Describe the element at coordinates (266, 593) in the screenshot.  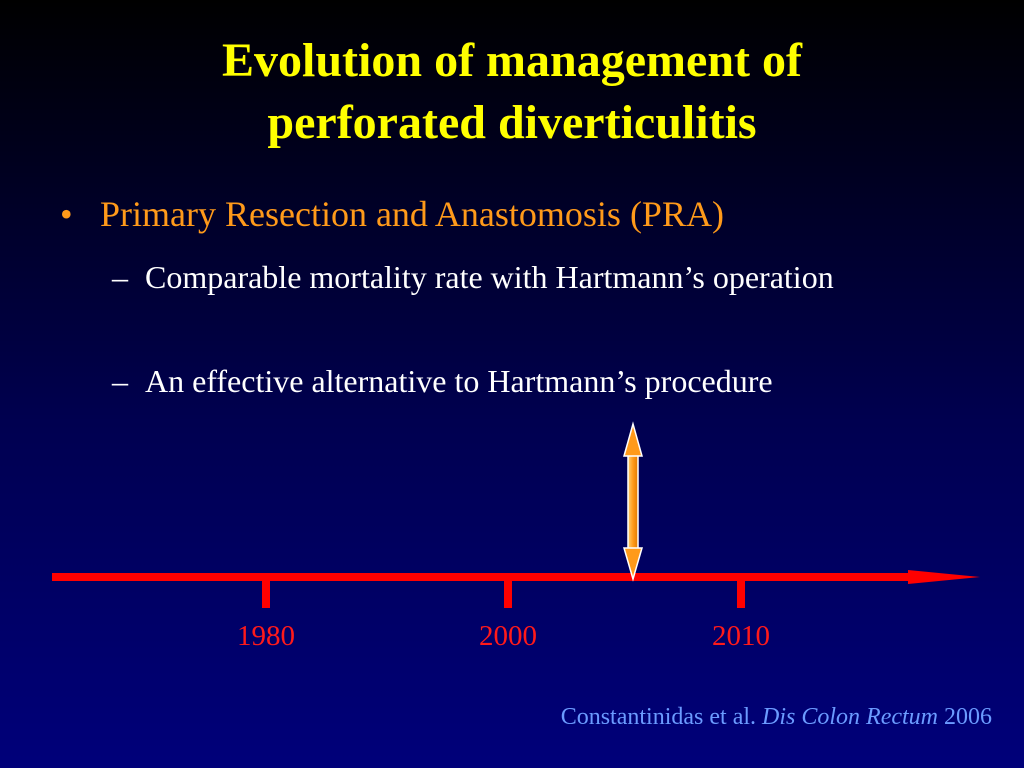
I see `tick-1980` at that location.